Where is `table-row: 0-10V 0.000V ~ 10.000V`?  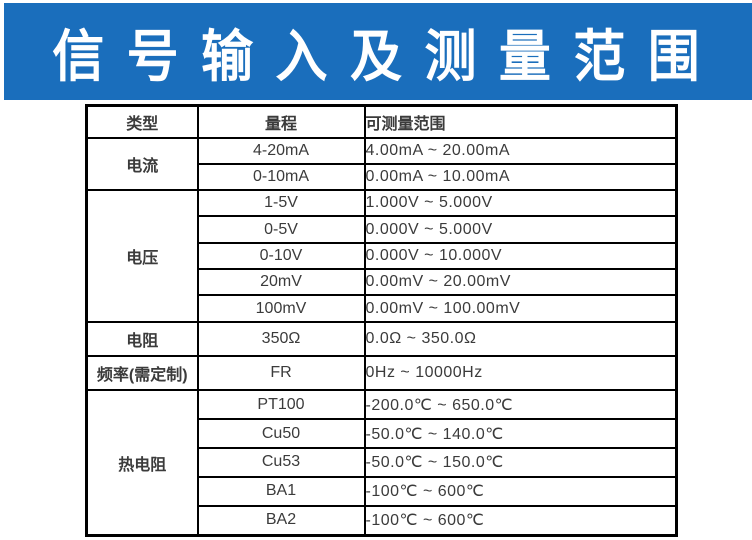
table-row: 0-10V 0.000V ~ 10.000V is located at coordinates (382, 256).